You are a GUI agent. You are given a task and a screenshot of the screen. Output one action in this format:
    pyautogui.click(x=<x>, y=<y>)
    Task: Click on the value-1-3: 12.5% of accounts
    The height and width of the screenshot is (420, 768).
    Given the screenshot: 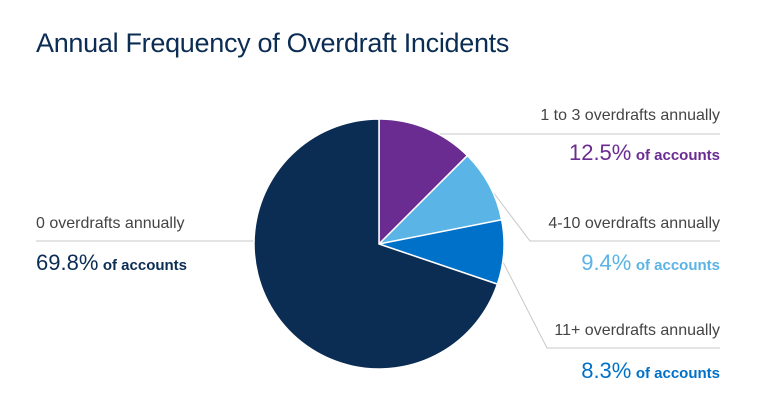 What is the action you would take?
    pyautogui.click(x=644, y=153)
    